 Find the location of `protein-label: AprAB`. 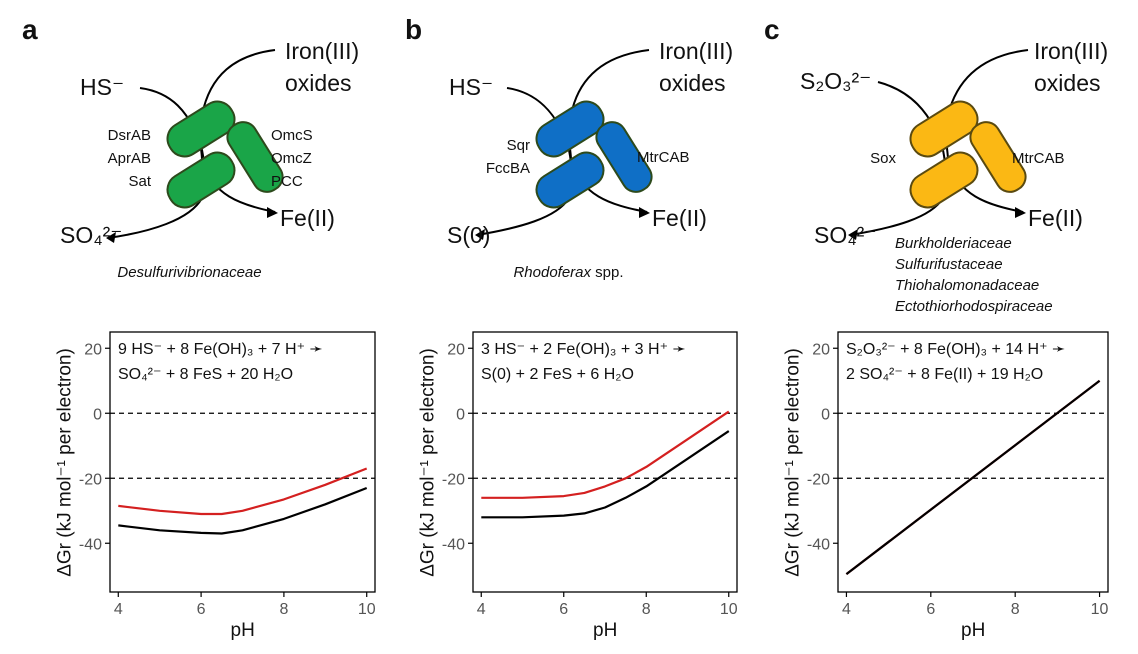

protein-label: AprAB is located at coordinates (129, 158).